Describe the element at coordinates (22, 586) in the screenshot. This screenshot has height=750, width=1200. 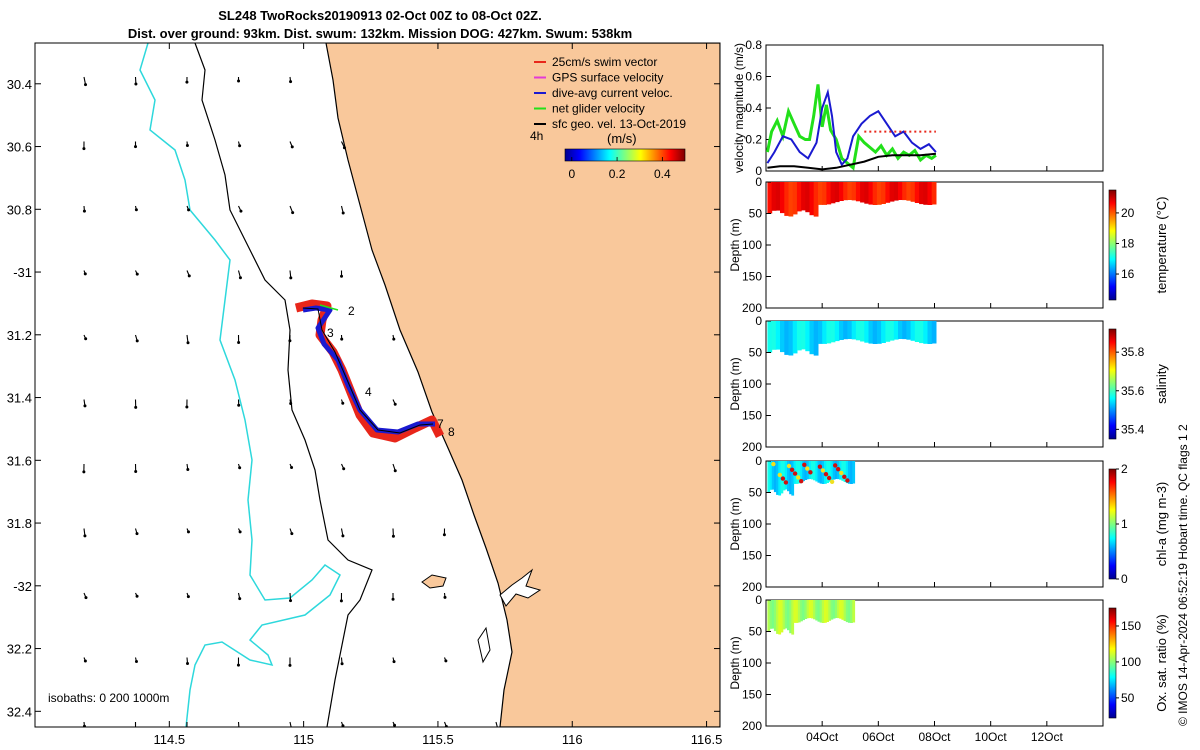
I see `map-ytick-label: -32` at that location.